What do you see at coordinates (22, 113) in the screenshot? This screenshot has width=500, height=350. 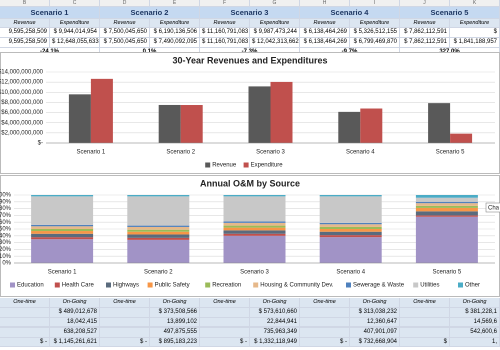 I see `y-tick-label: $6,000,000,000` at bounding box center [22, 113].